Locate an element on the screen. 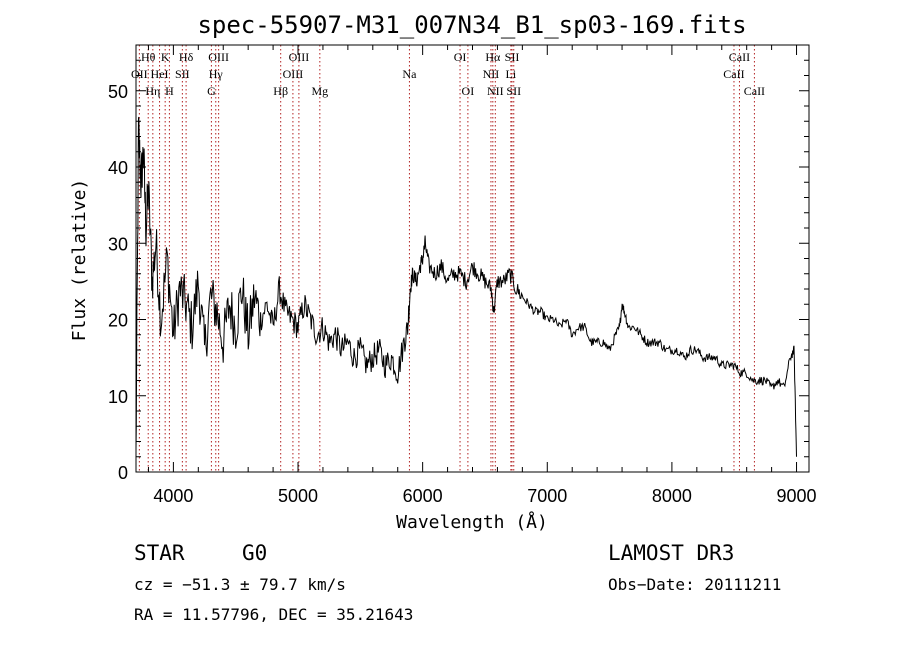 The image size is (900, 649). emission-line-label: Hα is located at coordinates (493, 57).